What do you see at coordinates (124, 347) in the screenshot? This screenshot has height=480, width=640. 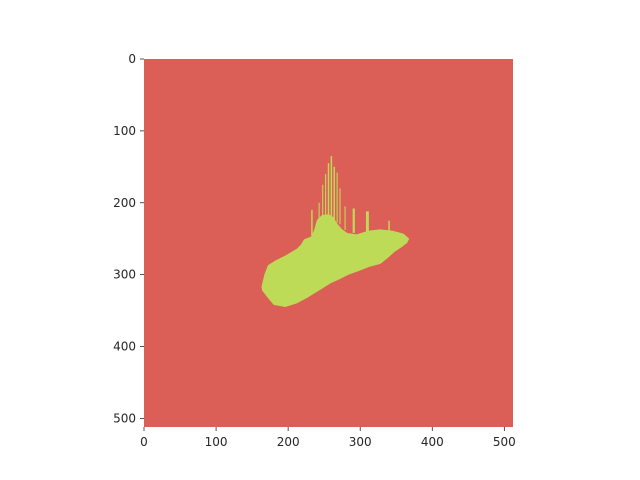 I see `y-tick-label: 400` at bounding box center [124, 347].